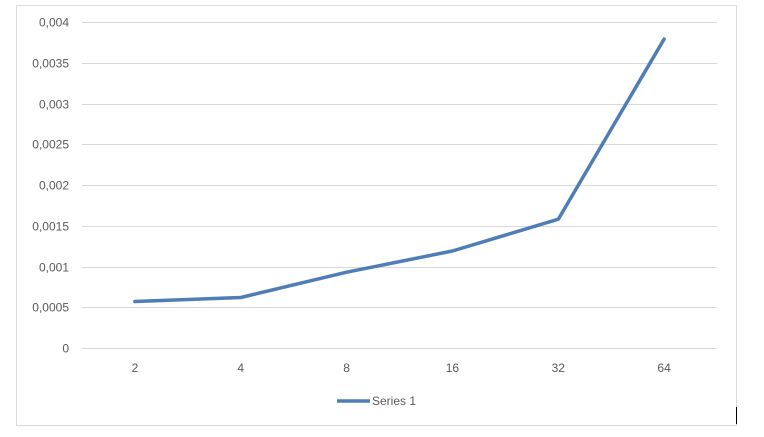 The width and height of the screenshot is (764, 437). I want to click on y-tick-label: 0,0005, so click(50, 308).